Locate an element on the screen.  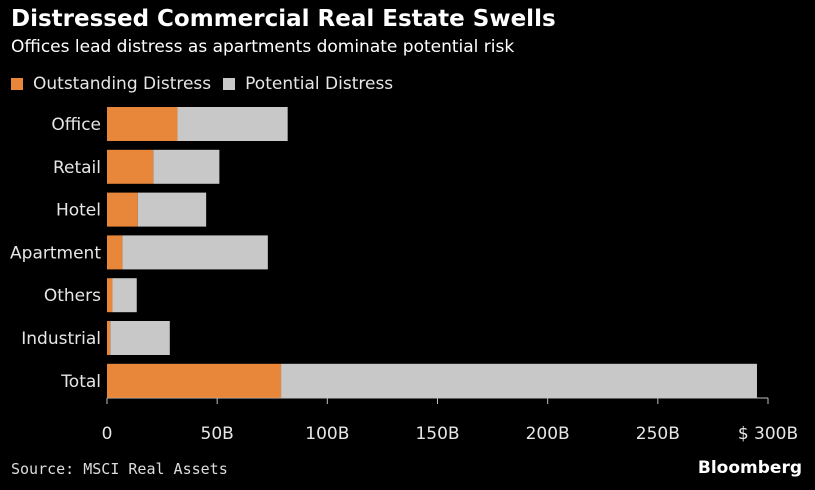
bar-industrial-potential is located at coordinates (140, 338).